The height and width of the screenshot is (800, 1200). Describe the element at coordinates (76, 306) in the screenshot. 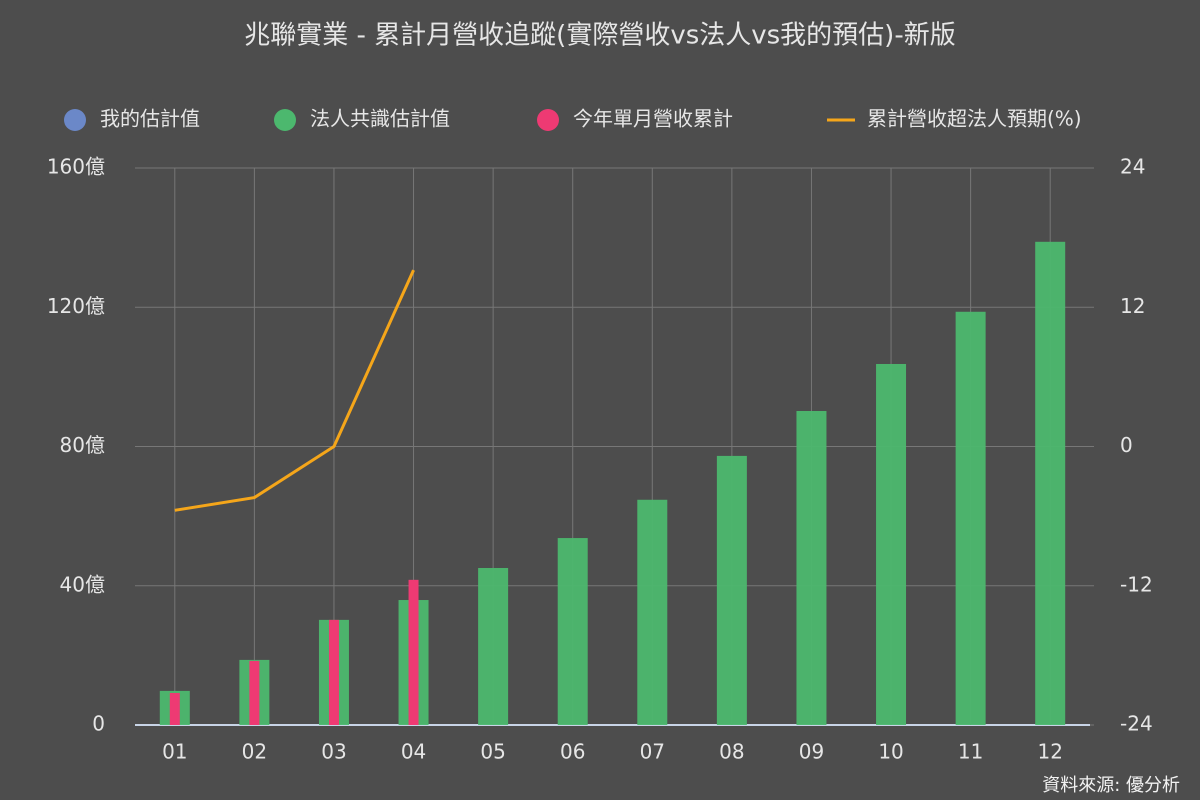

I see `y-tick-label: 120億` at that location.